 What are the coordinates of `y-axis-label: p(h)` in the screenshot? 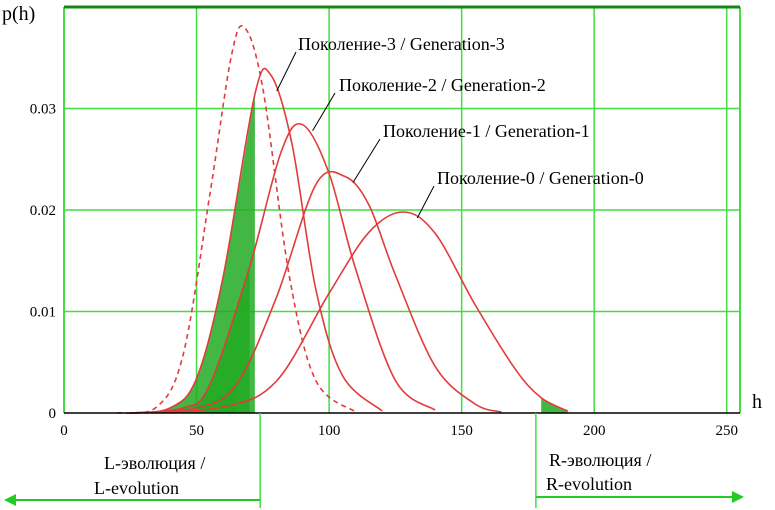 It's located at (18, 14).